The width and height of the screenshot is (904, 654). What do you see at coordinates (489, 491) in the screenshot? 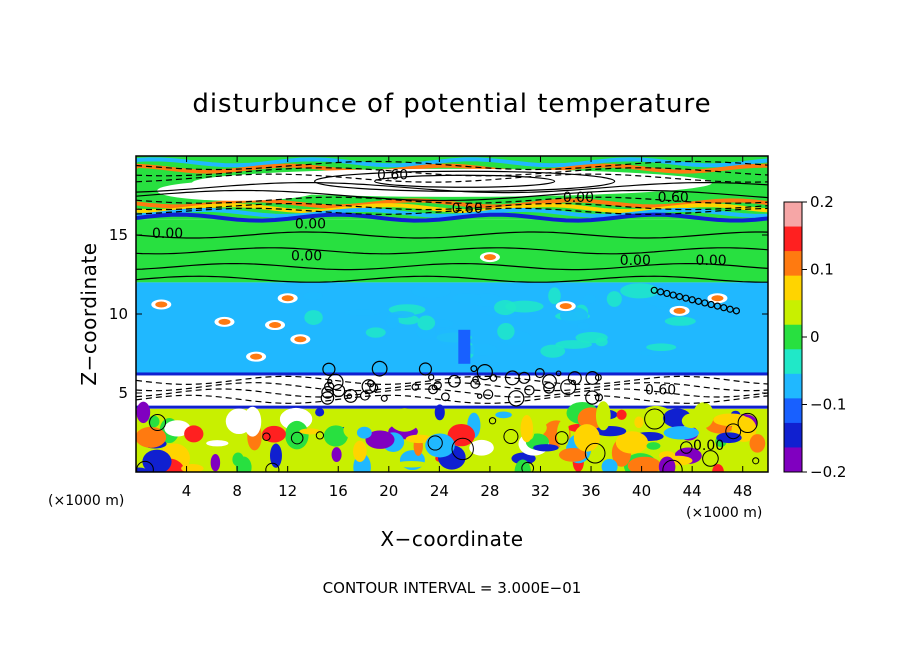
I see `x-tick-label: 28` at bounding box center [489, 491].